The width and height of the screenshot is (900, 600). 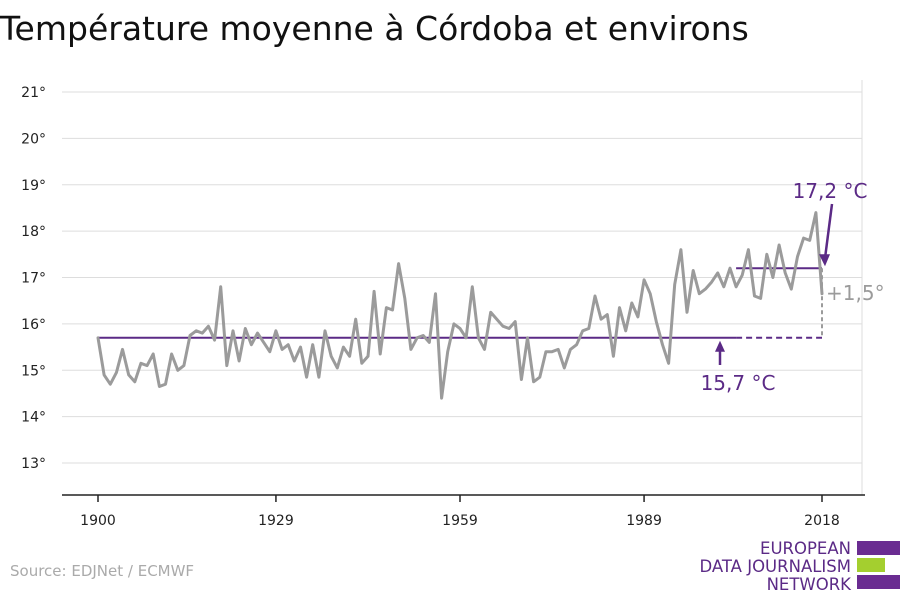 I want to click on y-tick-label: 21°, so click(x=33, y=93).